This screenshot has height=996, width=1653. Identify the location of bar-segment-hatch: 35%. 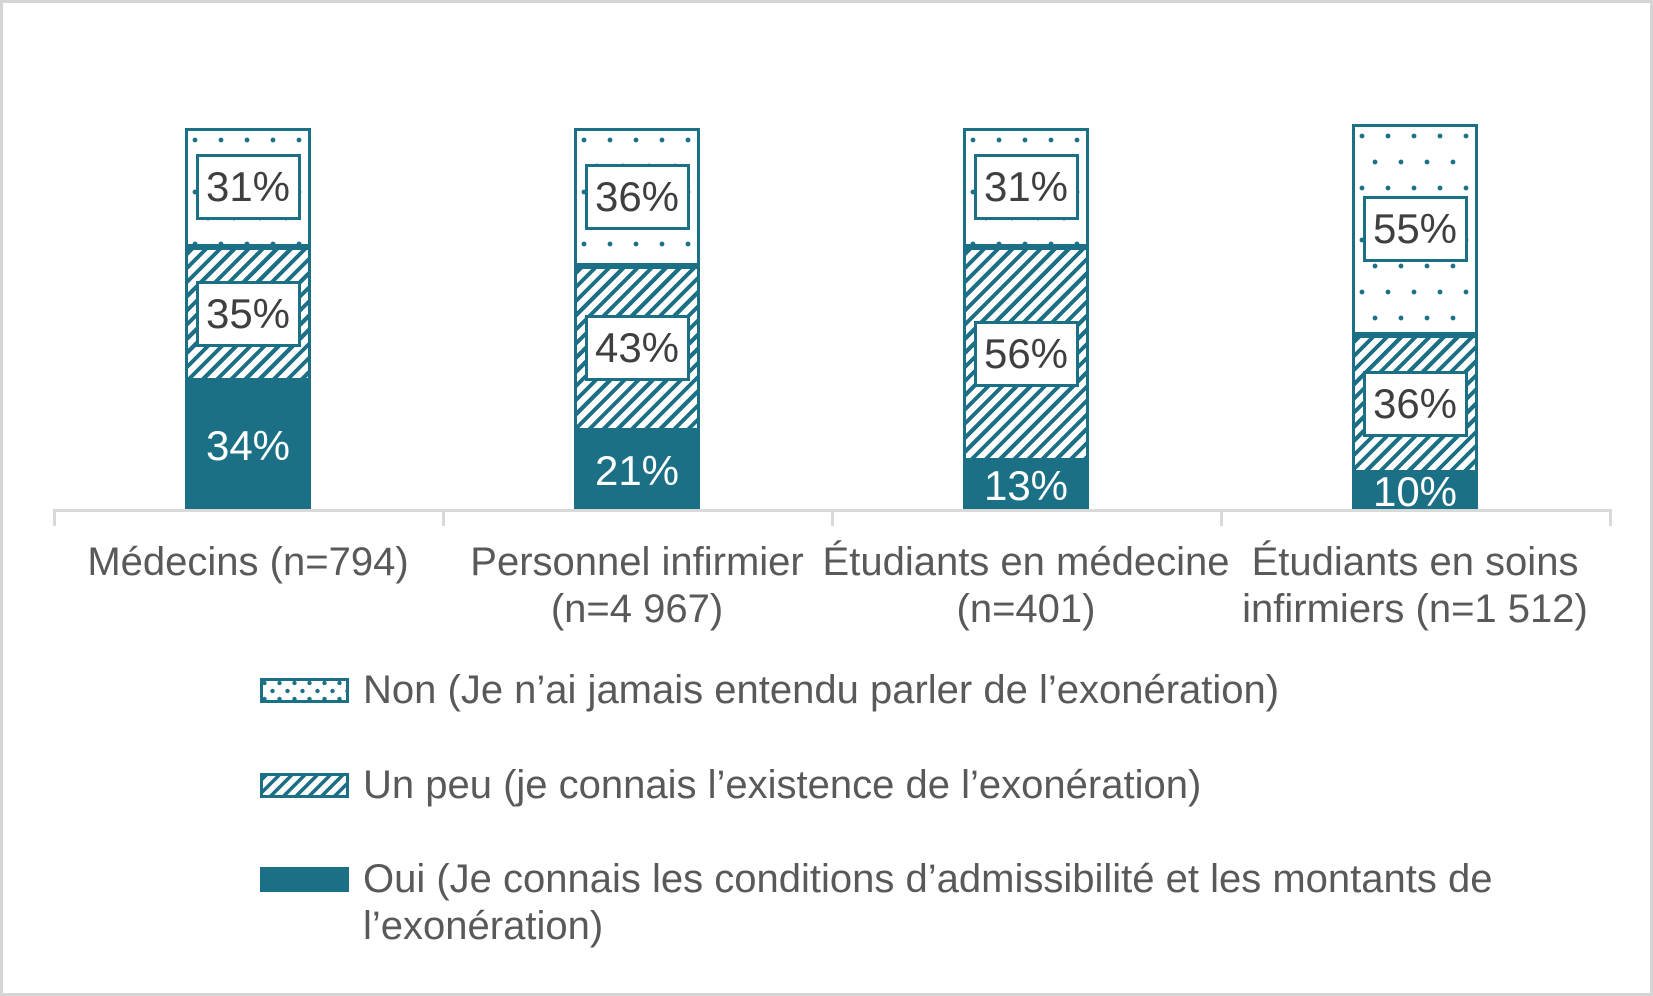
(248, 313).